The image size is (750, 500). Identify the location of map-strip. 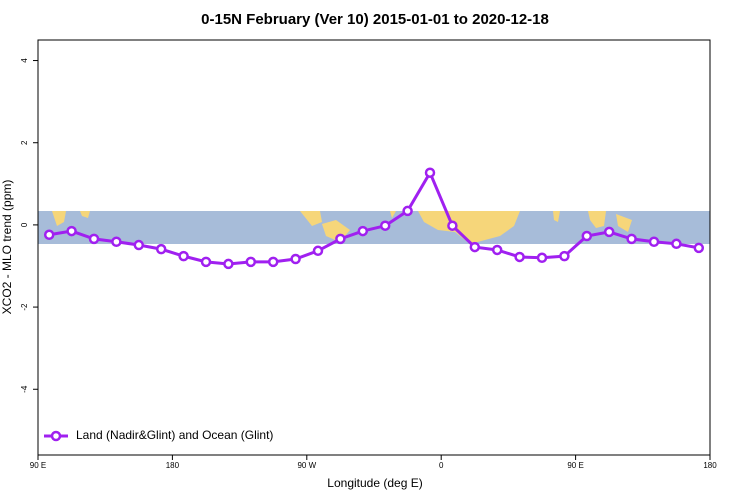
(374, 227).